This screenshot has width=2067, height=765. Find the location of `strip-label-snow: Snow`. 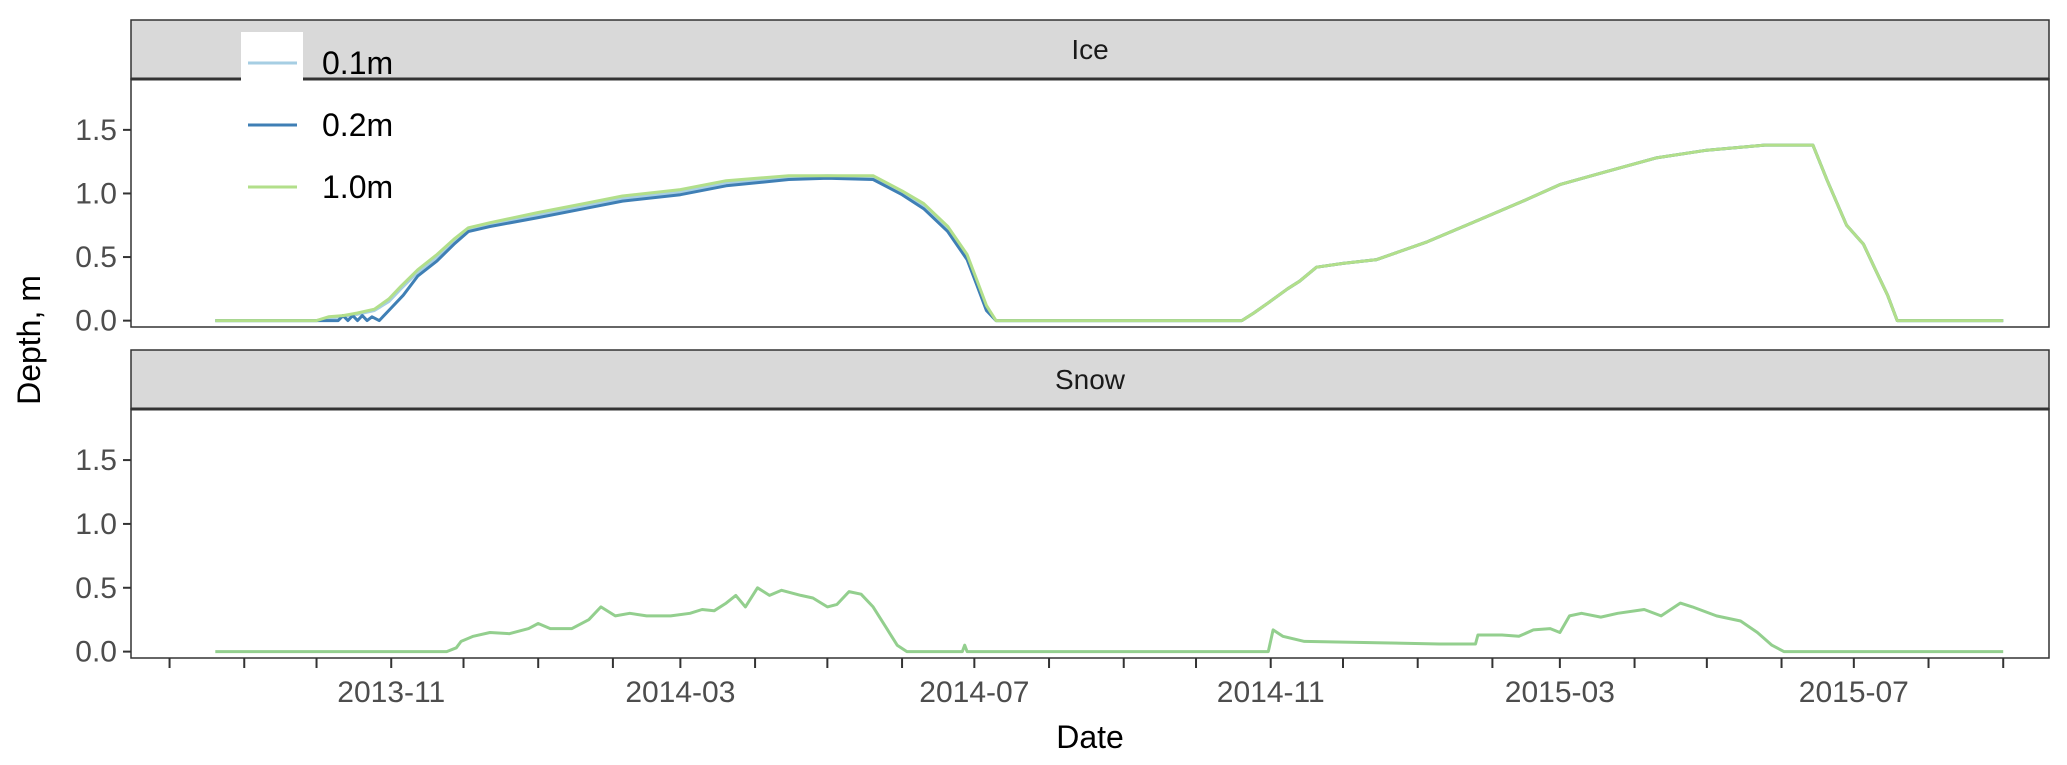

strip-label-snow: Snow is located at coordinates (1090, 379).